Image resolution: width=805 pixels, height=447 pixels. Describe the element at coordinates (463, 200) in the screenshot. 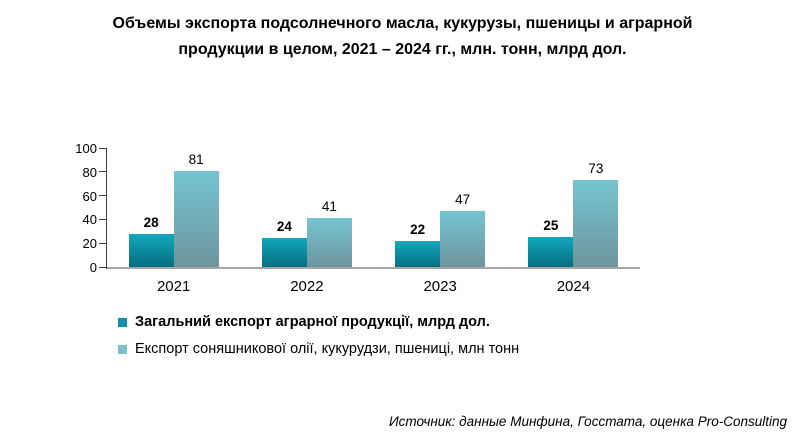

I see `data-label: 47` at that location.